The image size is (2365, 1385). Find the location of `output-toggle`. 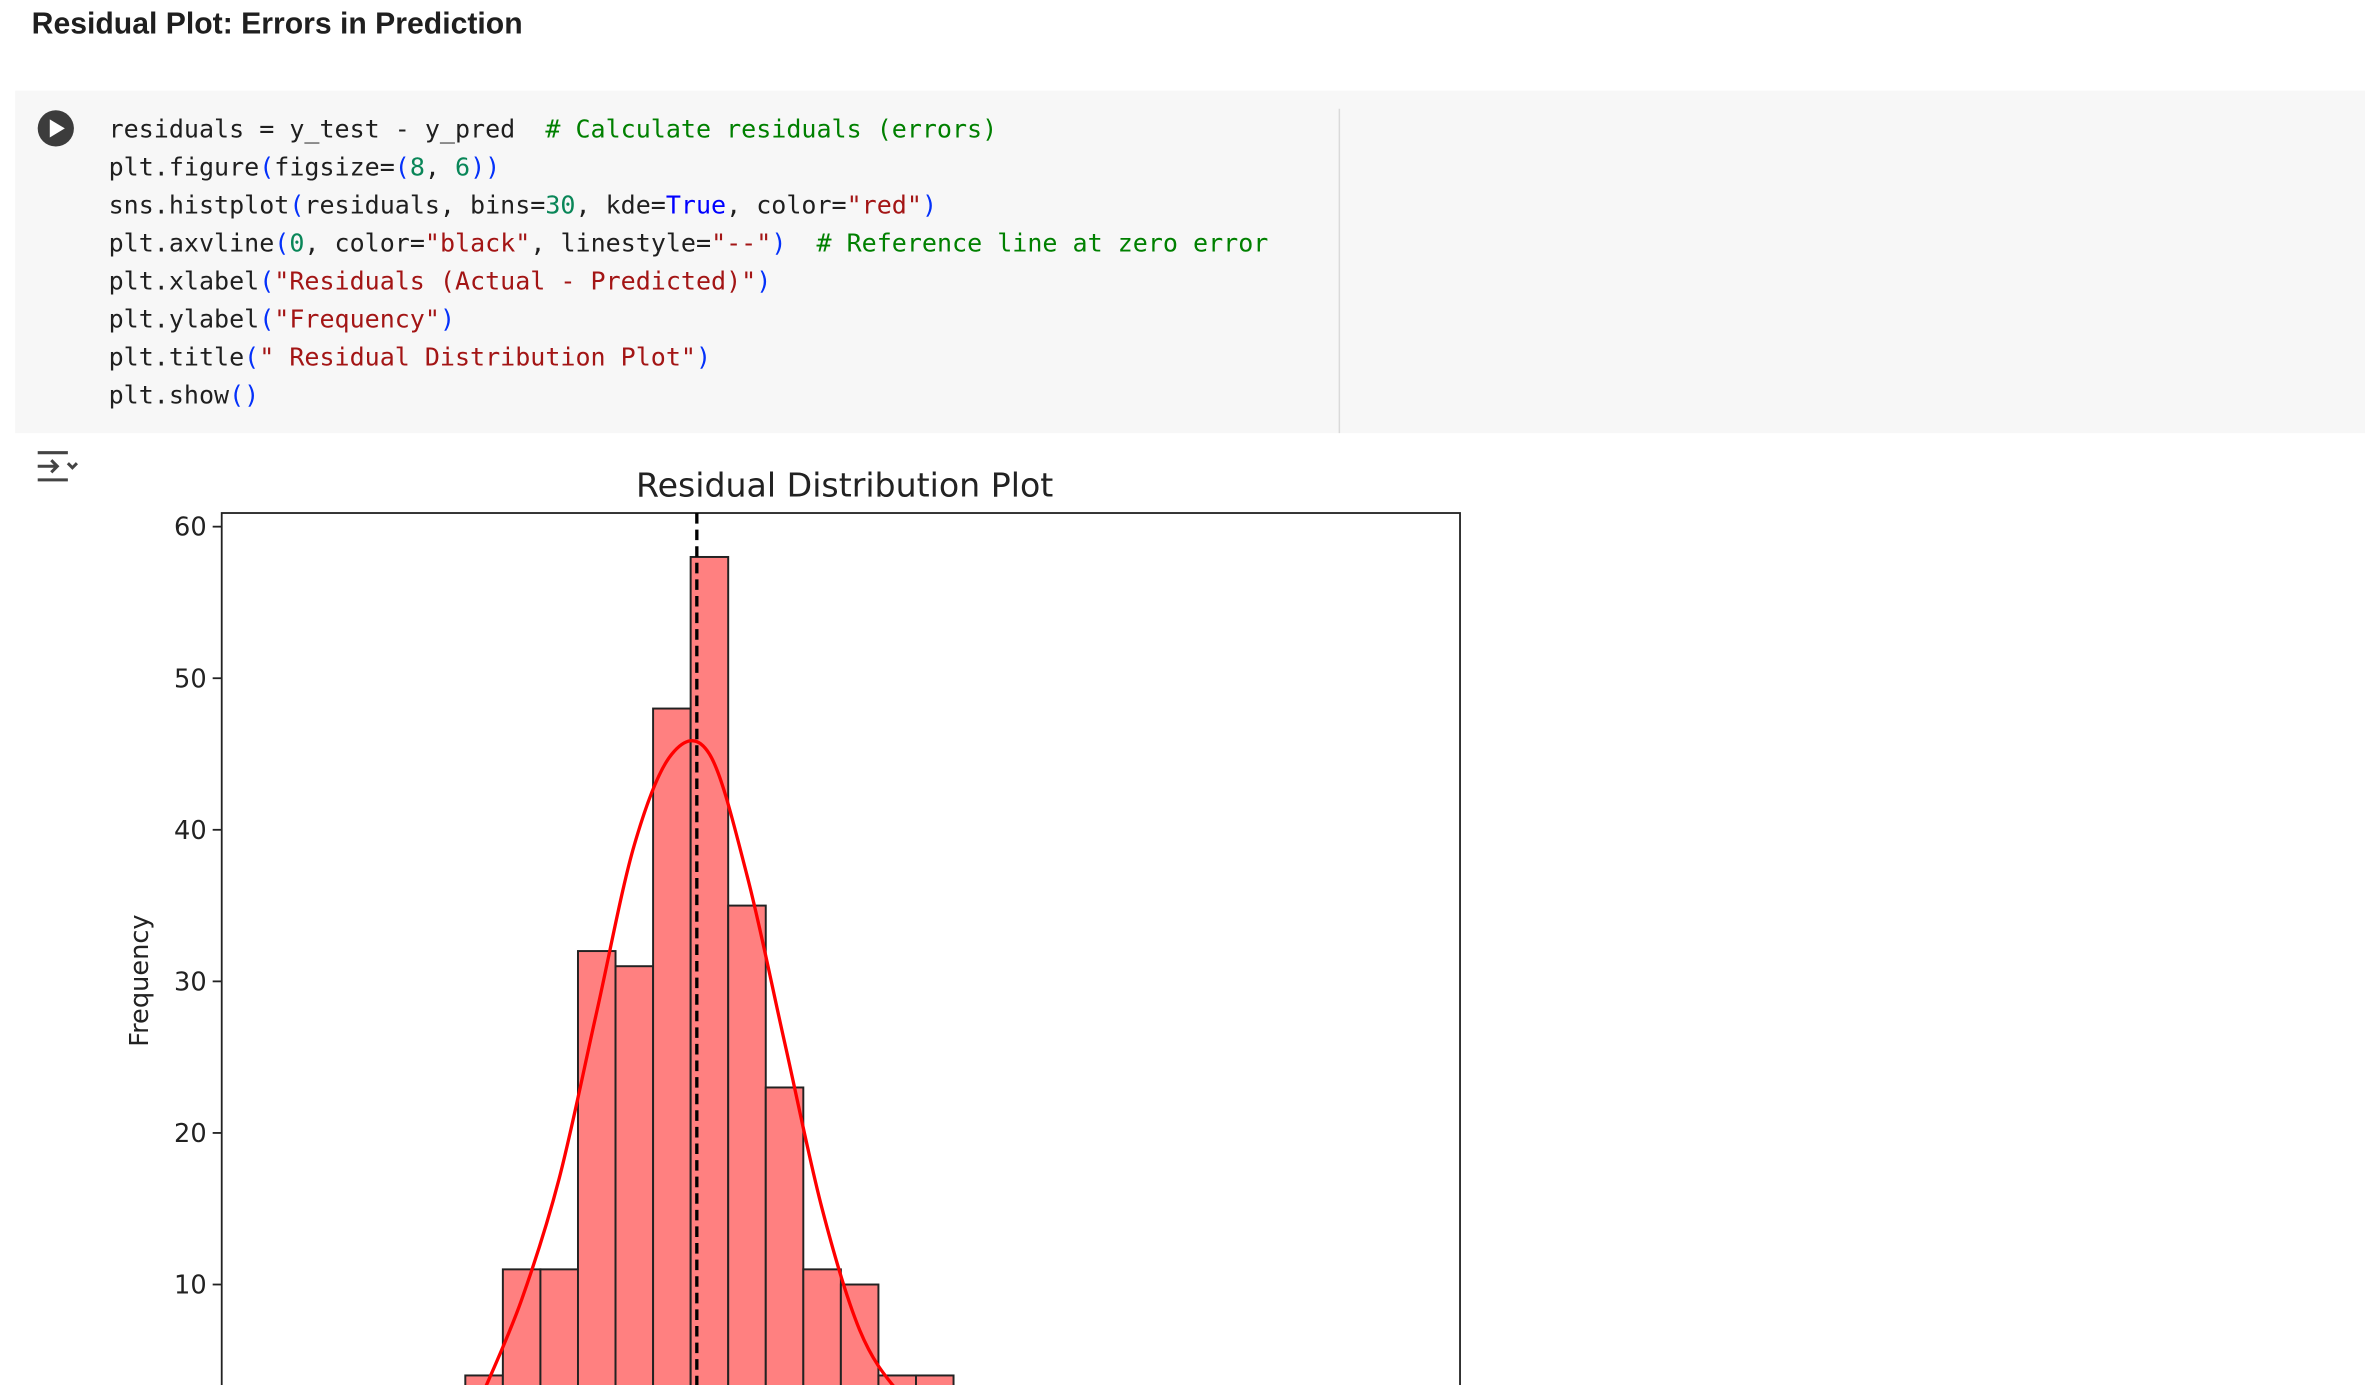

output-toggle is located at coordinates (57, 466).